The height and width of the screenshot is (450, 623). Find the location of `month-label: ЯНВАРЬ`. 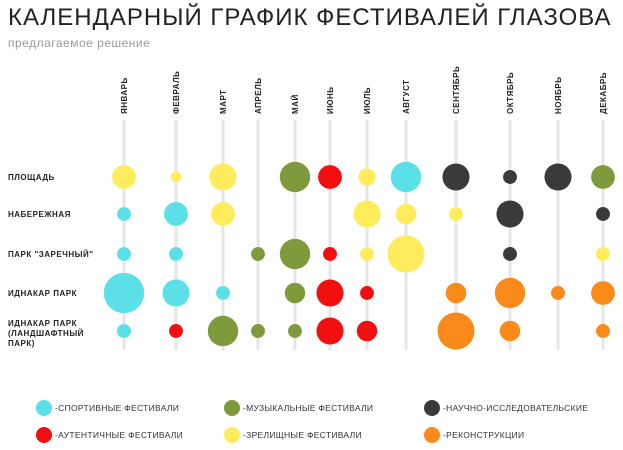

month-label: ЯНВАРЬ is located at coordinates (124, 95).